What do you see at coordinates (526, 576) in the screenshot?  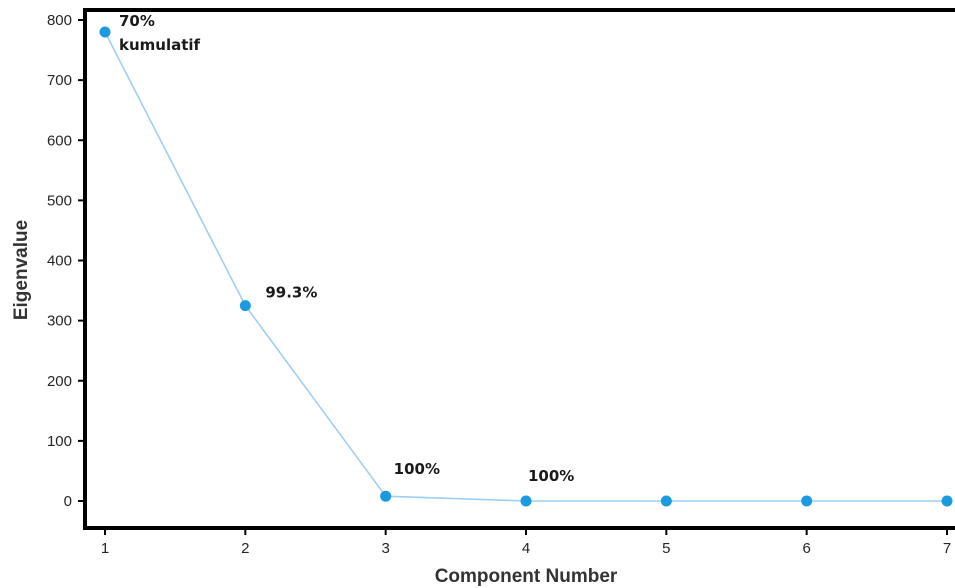 I see `x-axis-title: Component Number` at bounding box center [526, 576].